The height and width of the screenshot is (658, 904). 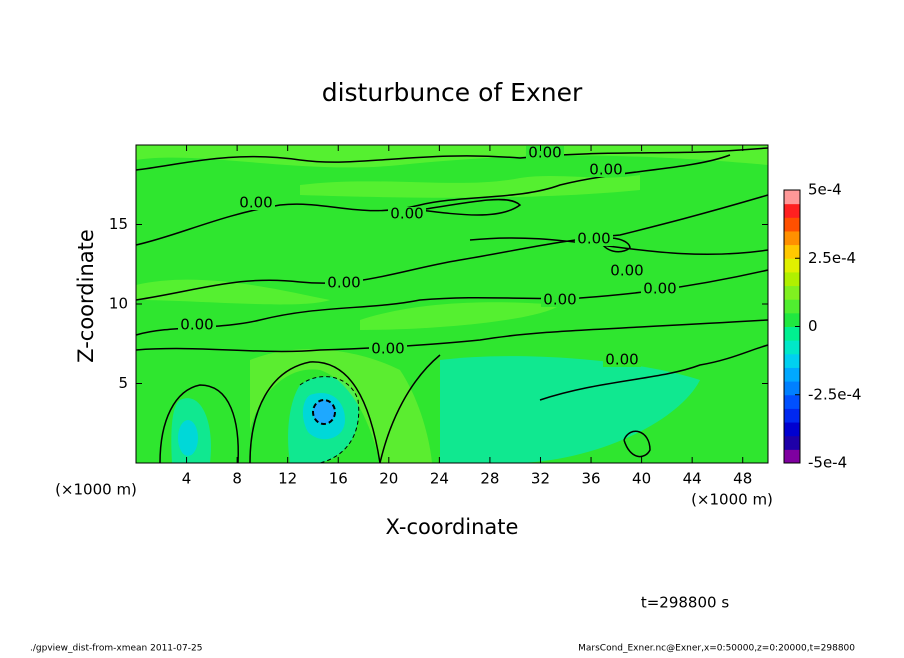 I want to click on colorbar-tick-label: -5e-4, so click(x=827, y=463).